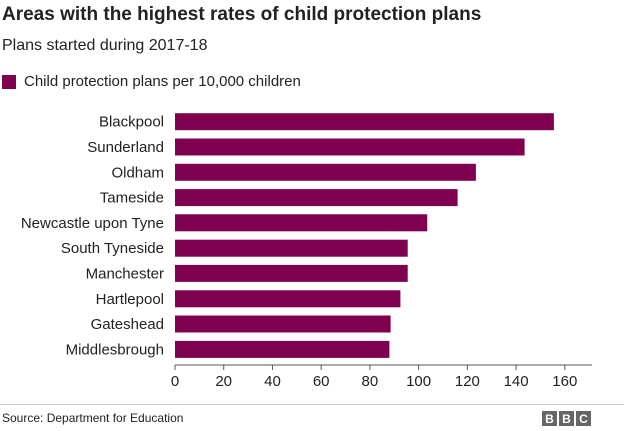 The width and height of the screenshot is (624, 431). I want to click on category-label: South Tyneside, so click(112, 248).